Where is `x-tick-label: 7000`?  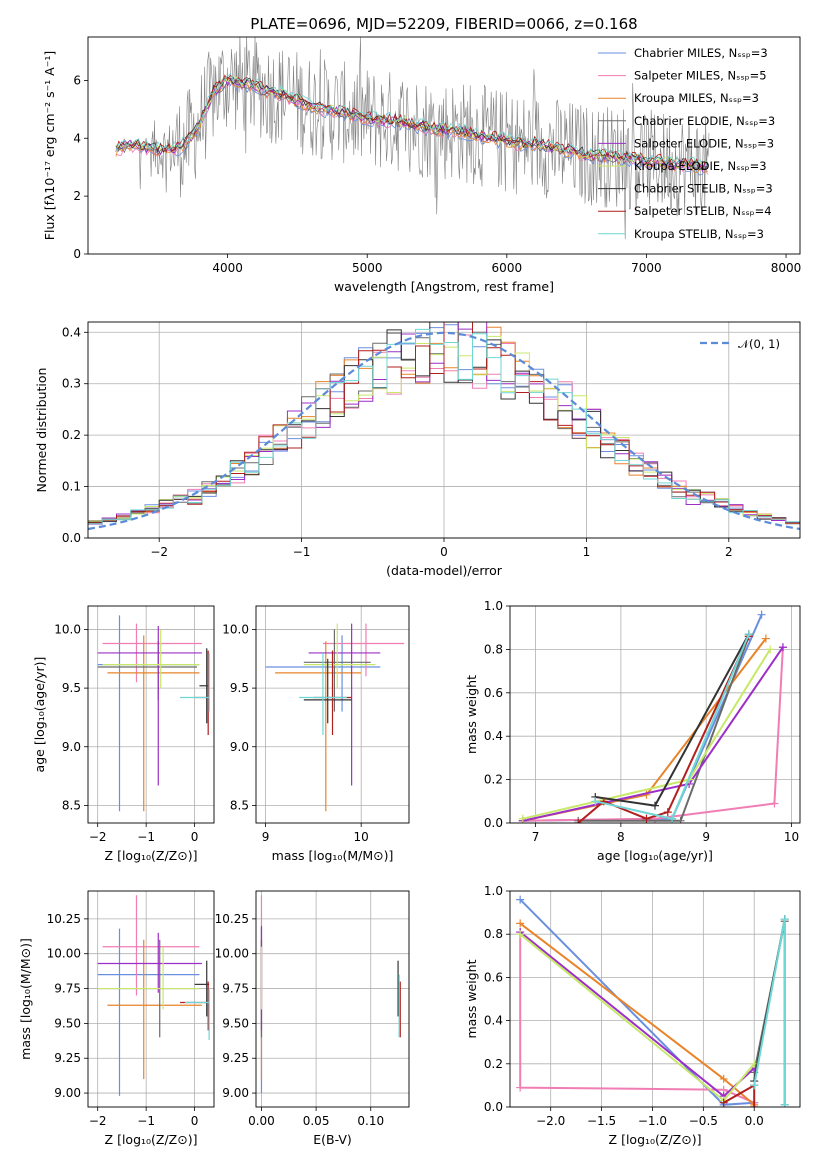 x-tick-label: 7000 is located at coordinates (646, 268).